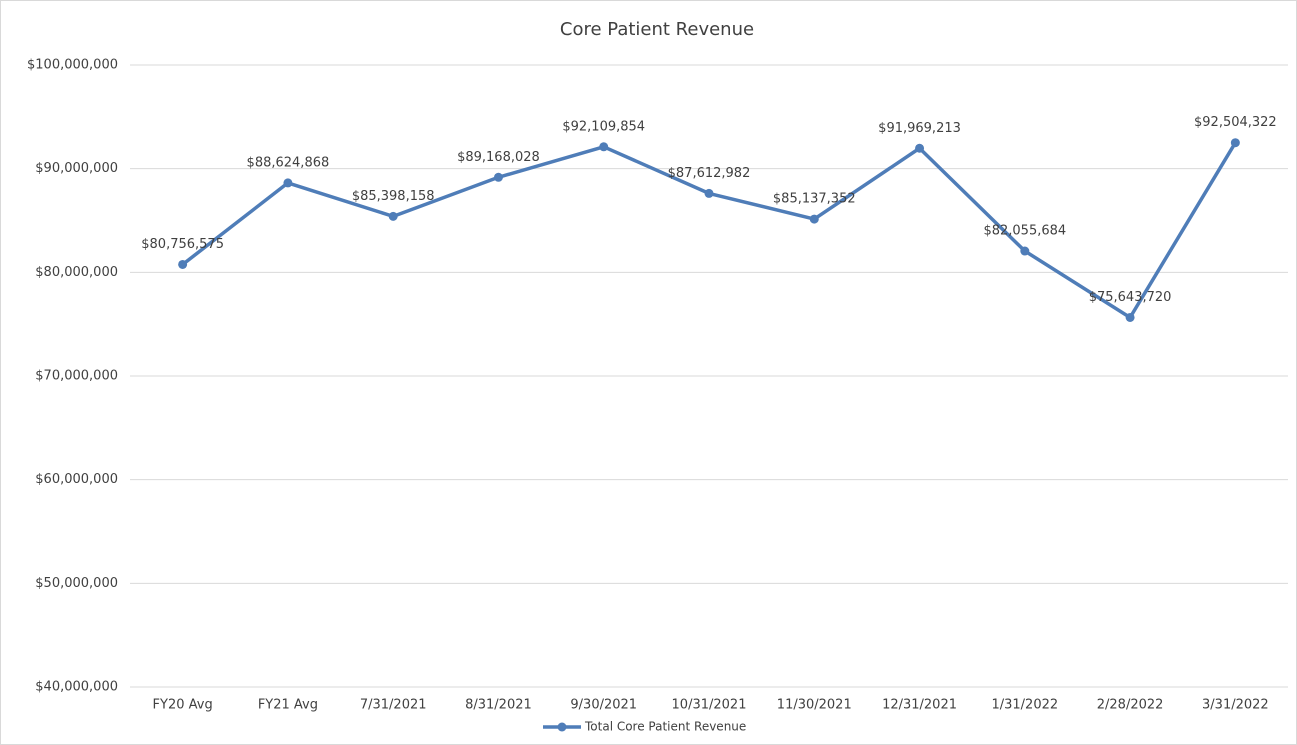 The height and width of the screenshot is (745, 1297). Describe the element at coordinates (814, 705) in the screenshot. I see `x-tick-label: 11/30/2021` at that location.